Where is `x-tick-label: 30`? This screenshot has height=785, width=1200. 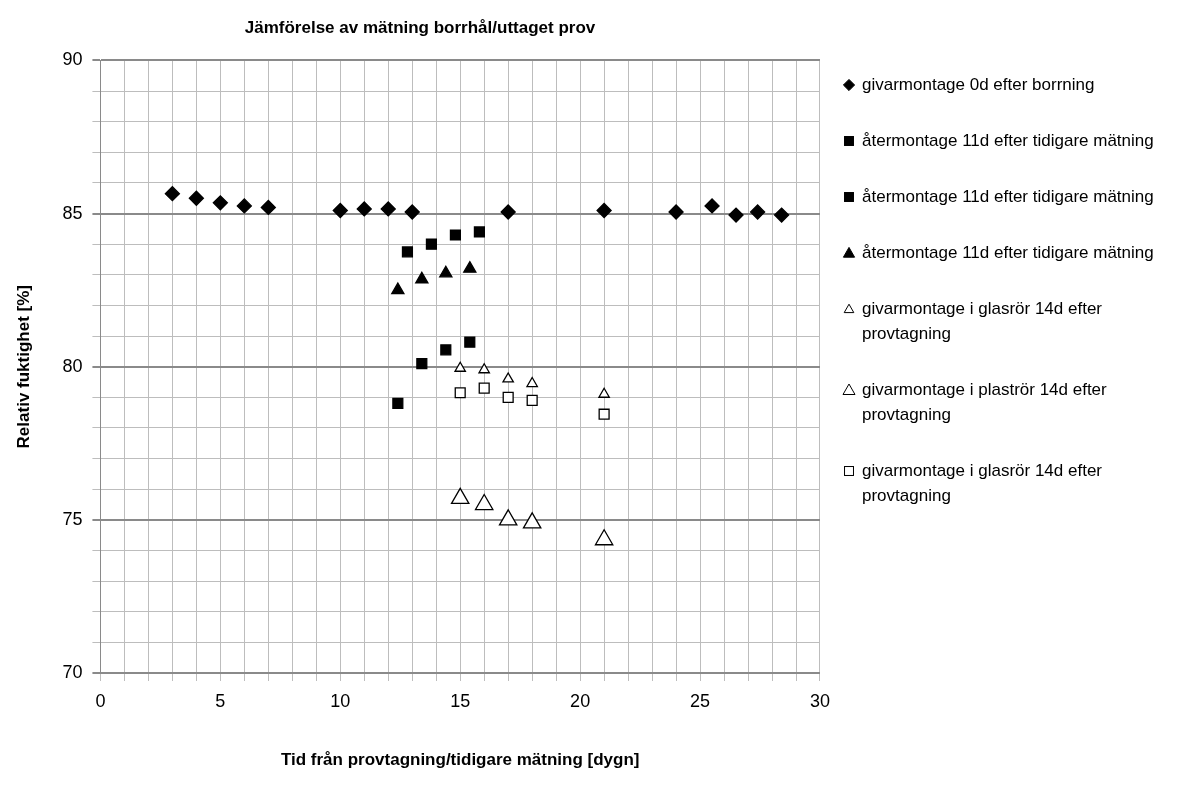
x-tick-label: 30 is located at coordinates (819, 700).